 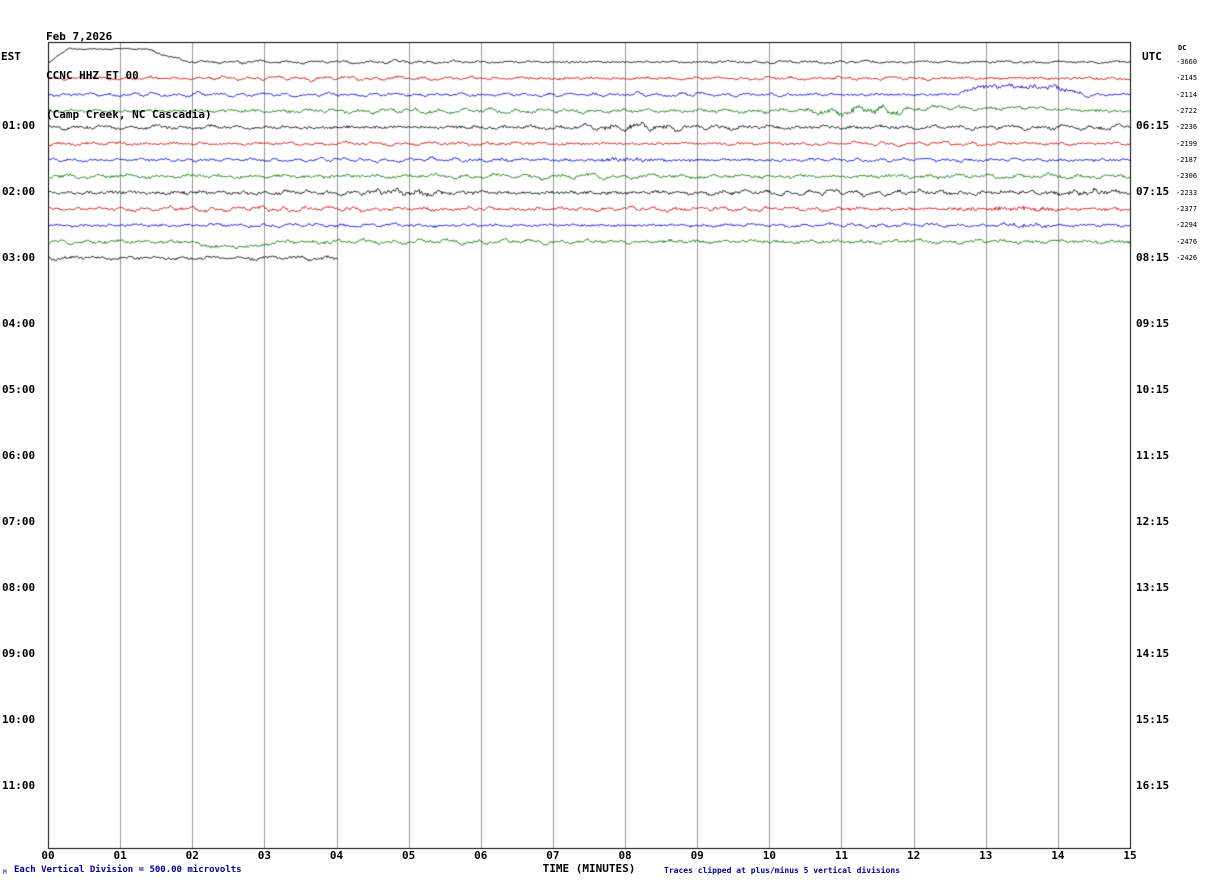 What do you see at coordinates (264, 855) in the screenshot?
I see `x-tick-label: 03` at bounding box center [264, 855].